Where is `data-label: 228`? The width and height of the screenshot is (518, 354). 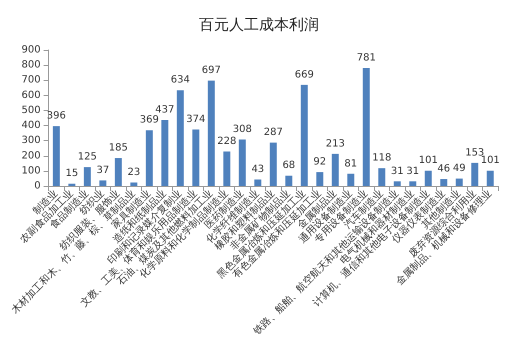 data-label: 228 is located at coordinates (226, 142).